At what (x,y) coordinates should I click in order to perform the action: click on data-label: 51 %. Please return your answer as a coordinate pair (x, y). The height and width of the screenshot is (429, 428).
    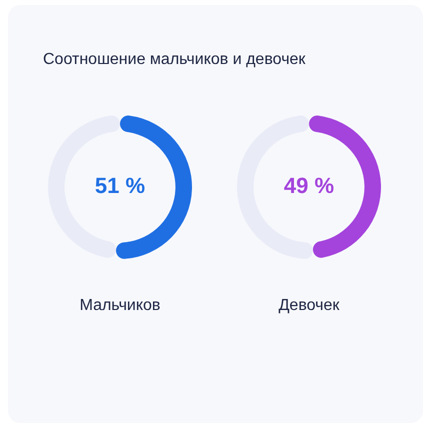
    Looking at the image, I should click on (120, 185).